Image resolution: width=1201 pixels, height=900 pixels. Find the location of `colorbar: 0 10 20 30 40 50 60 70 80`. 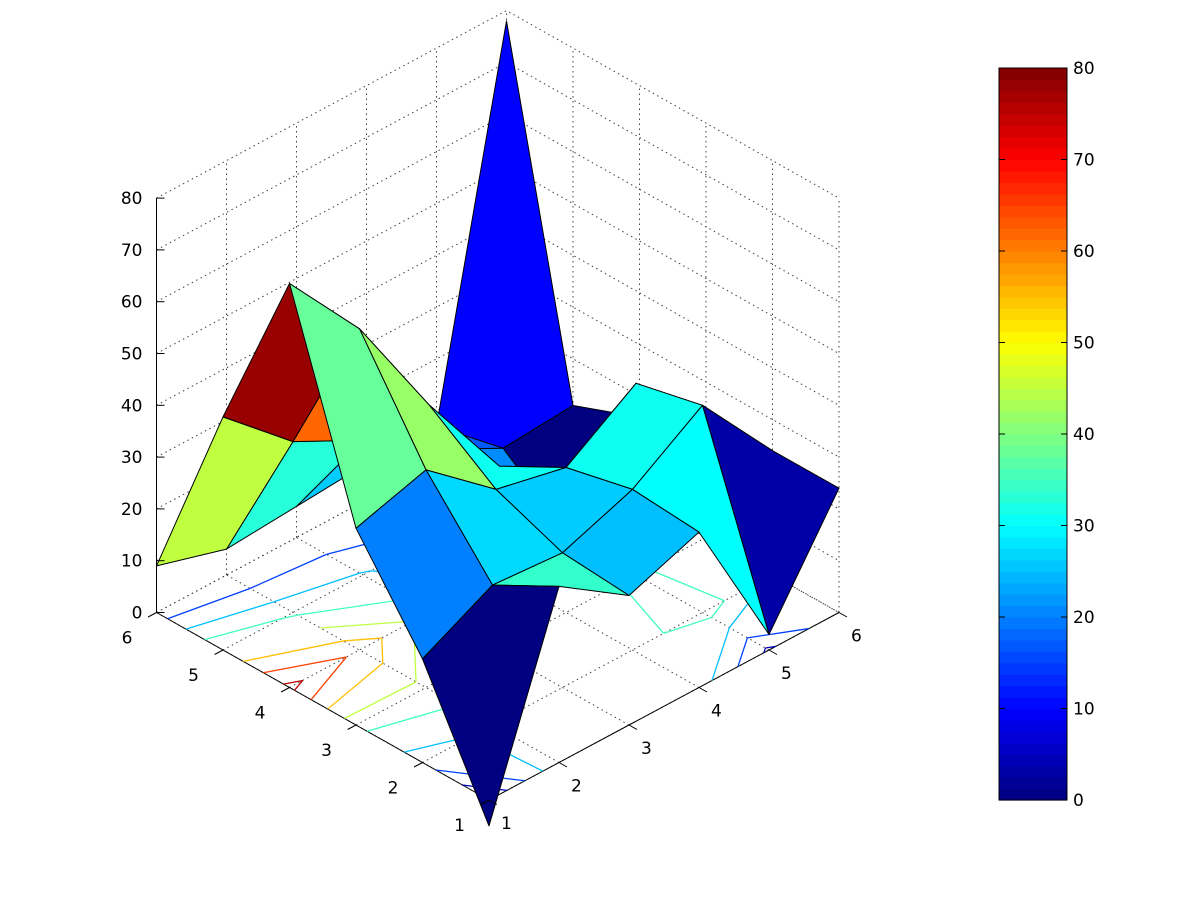

colorbar: 0 10 20 30 40 50 60 70 80 is located at coordinates (1046, 435).